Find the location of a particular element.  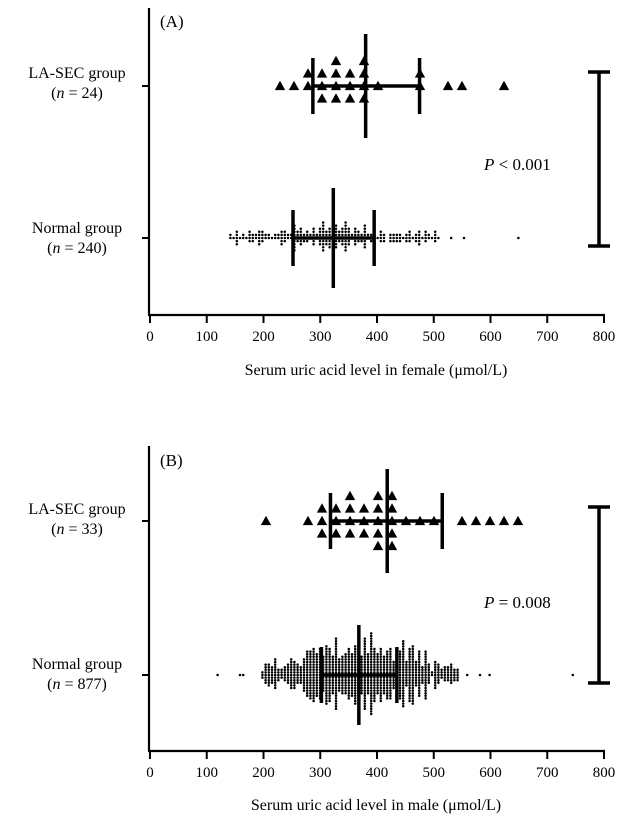

x-axis-title: Serum uric acid level in female (μmol/L) is located at coordinates (376, 370).